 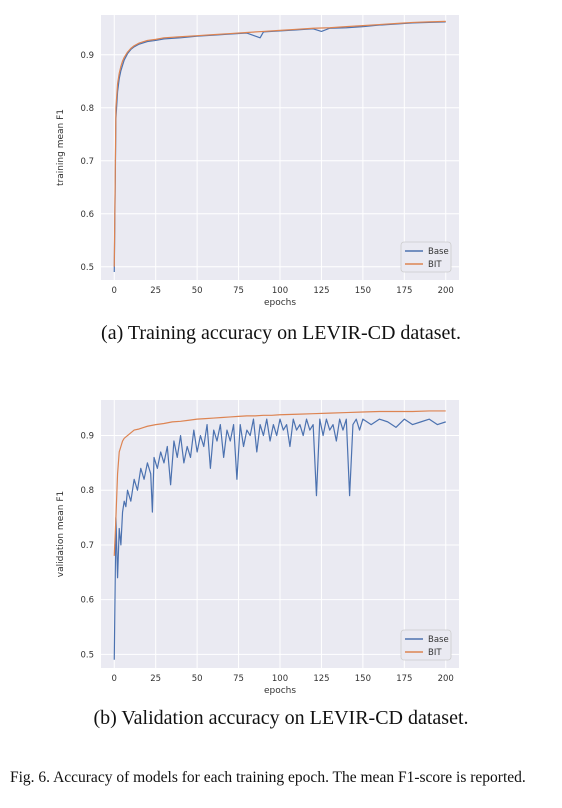 What do you see at coordinates (279, 483) in the screenshot?
I see `series-line-bit` at bounding box center [279, 483].